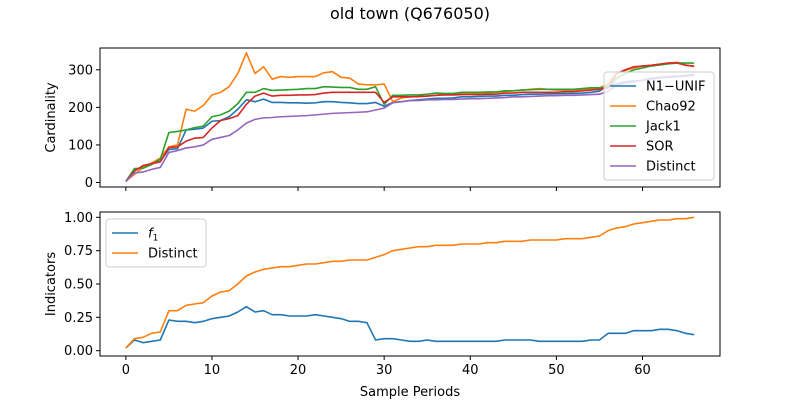 The width and height of the screenshot is (800, 400). What do you see at coordinates (384, 370) in the screenshot?
I see `x-tick-label: 30` at bounding box center [384, 370].